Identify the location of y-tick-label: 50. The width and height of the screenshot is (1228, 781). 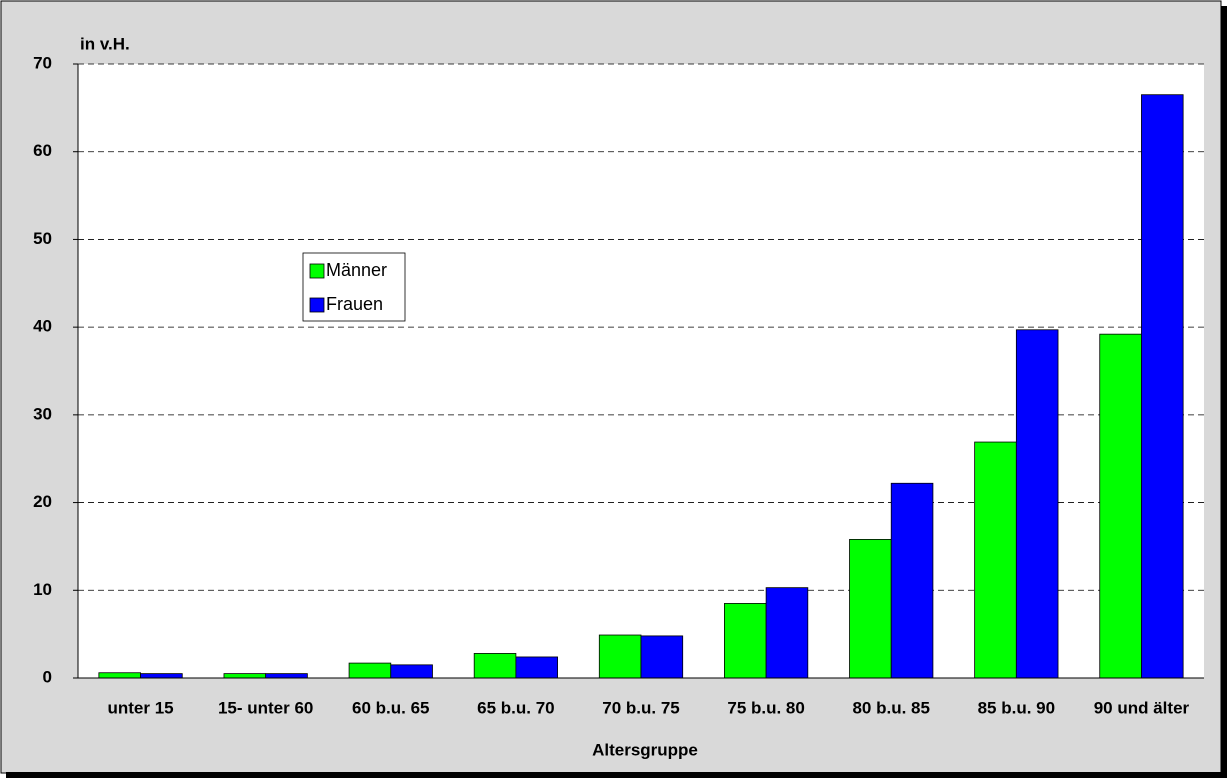
(42, 238).